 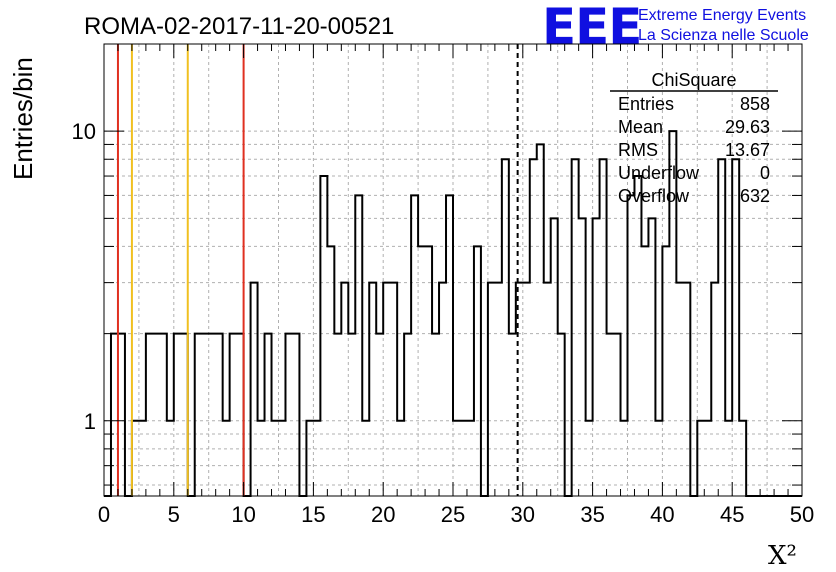 What do you see at coordinates (662, 514) in the screenshot?
I see `x-tick-label: 40` at bounding box center [662, 514].